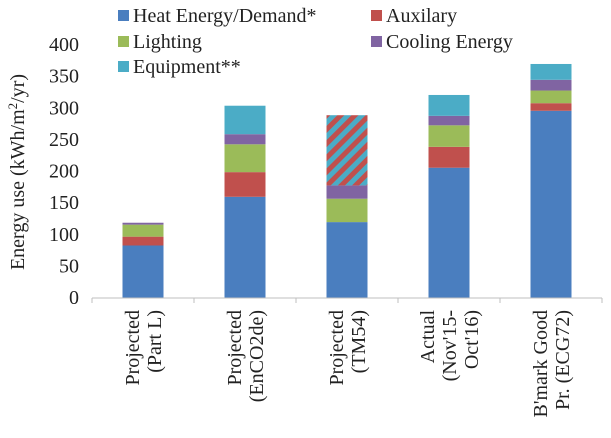 This screenshot has height=438, width=611. Describe the element at coordinates (224, 16) in the screenshot. I see `legend-label: Heat Energy/Demand*` at that location.